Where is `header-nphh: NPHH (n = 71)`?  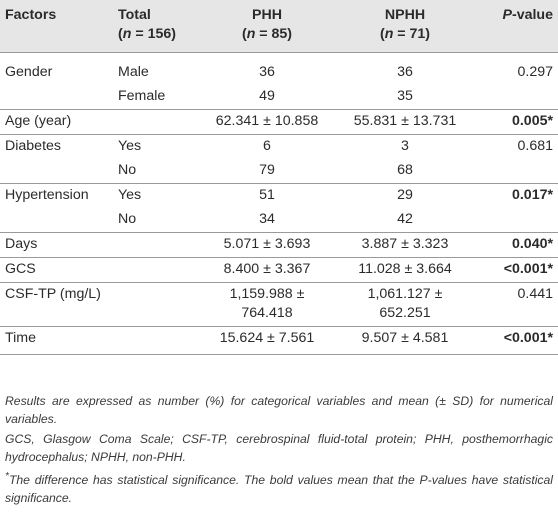
header-nphh: NPHH (n = 71) is located at coordinates (405, 26).